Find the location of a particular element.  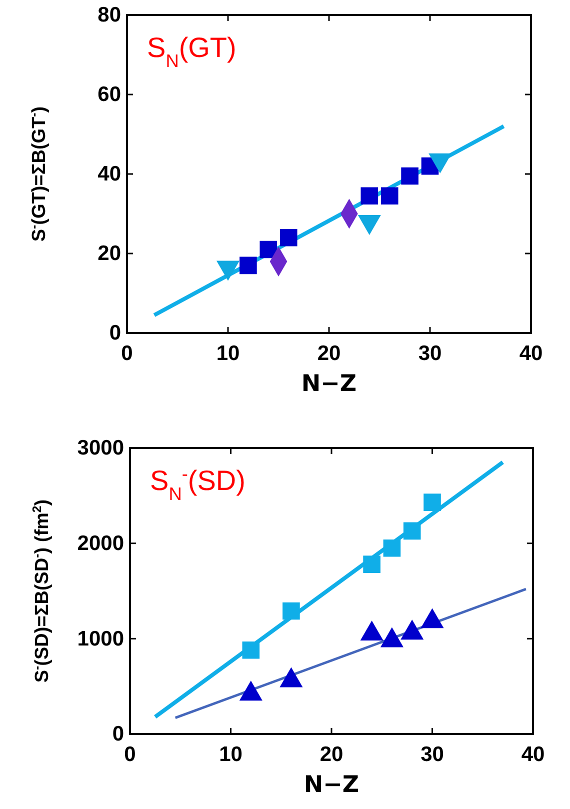

annotation: S$_{N}$$^{-}$(SD) is located at coordinates (198, 484).